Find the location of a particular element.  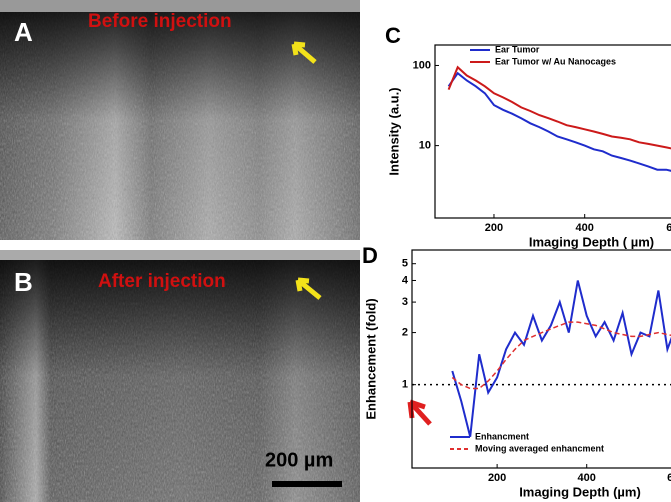

y-tick-label: 3 is located at coordinates (405, 302).